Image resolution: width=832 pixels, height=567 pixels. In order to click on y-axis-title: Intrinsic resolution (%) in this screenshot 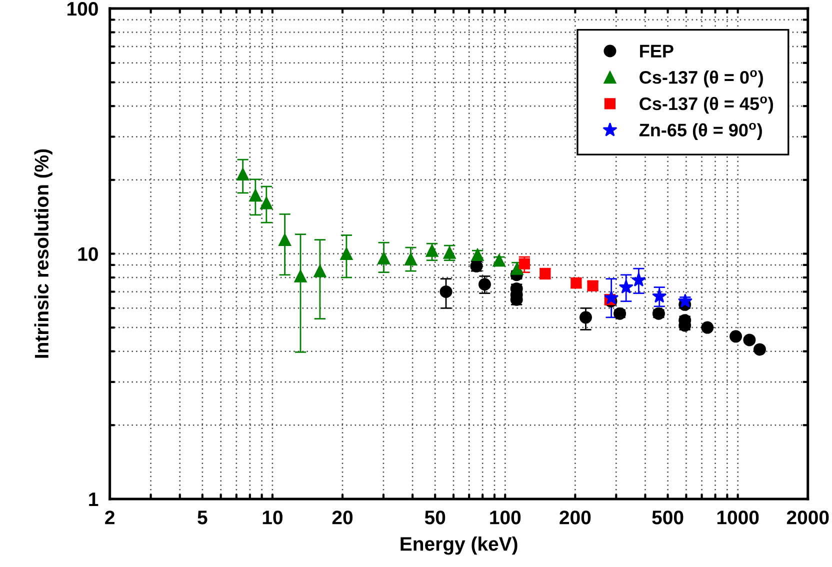, I will do `click(43, 253)`.